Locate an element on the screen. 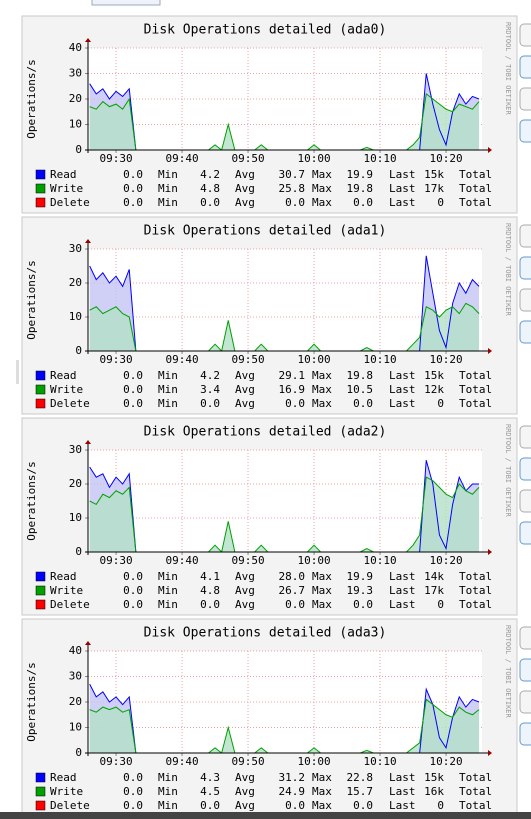  legend-stat: 29.1 is located at coordinates (292, 375).